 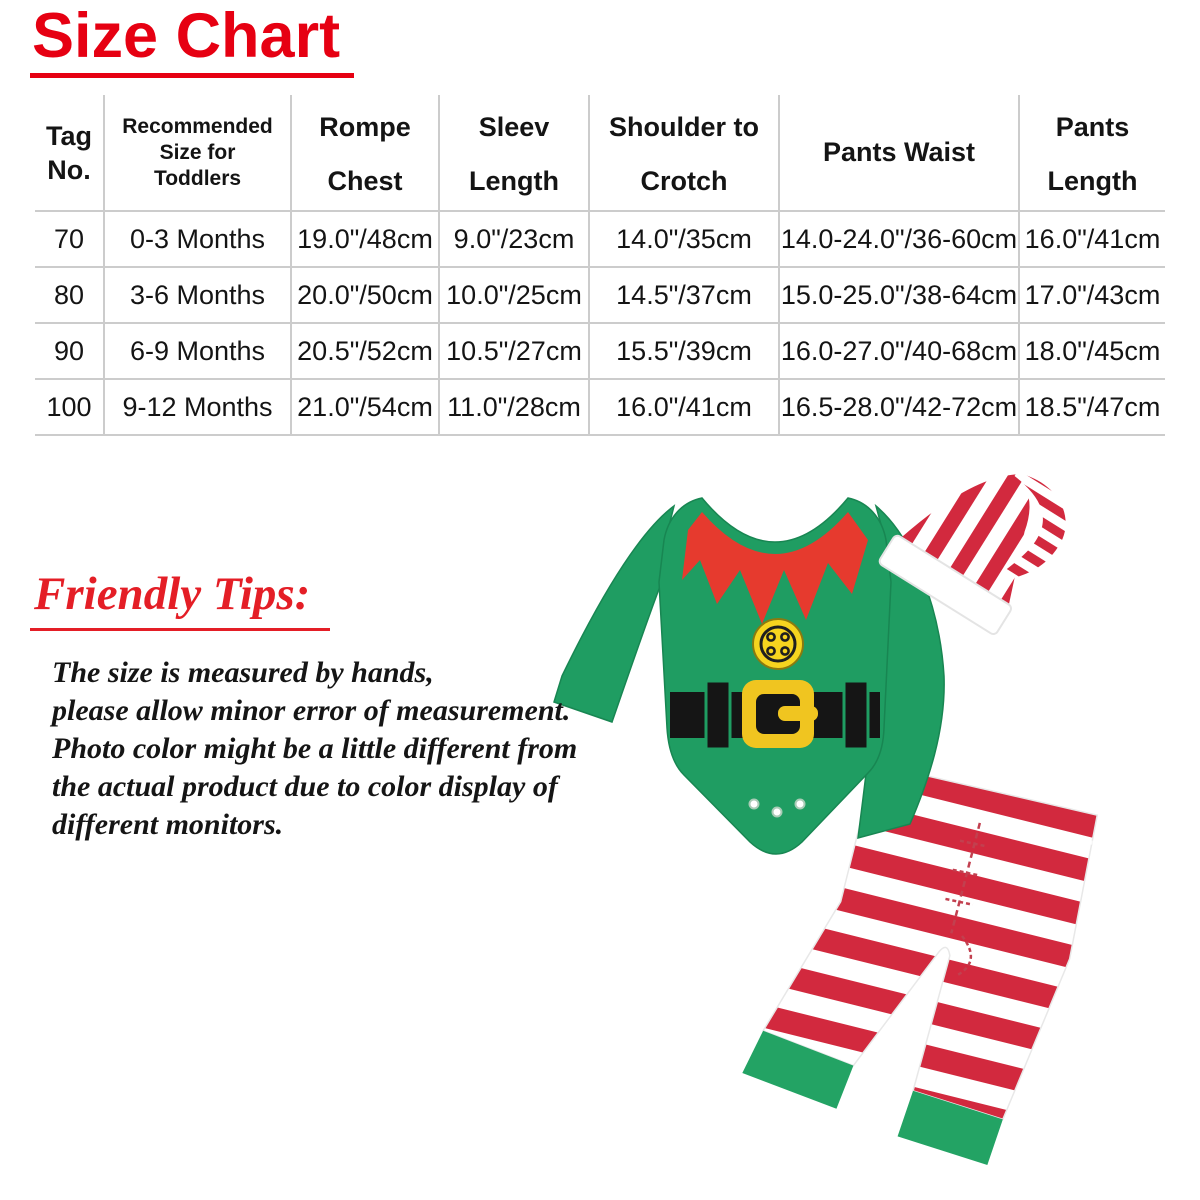 I want to click on belt-loop-left, so click(x=718, y=715).